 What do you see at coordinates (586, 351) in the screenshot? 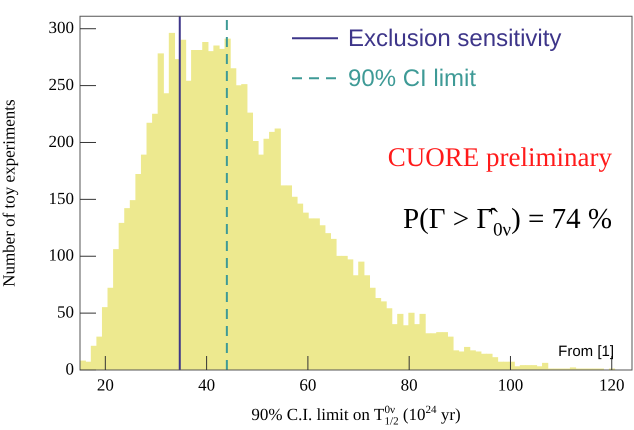
I see `annotation: From [1]` at bounding box center [586, 351].